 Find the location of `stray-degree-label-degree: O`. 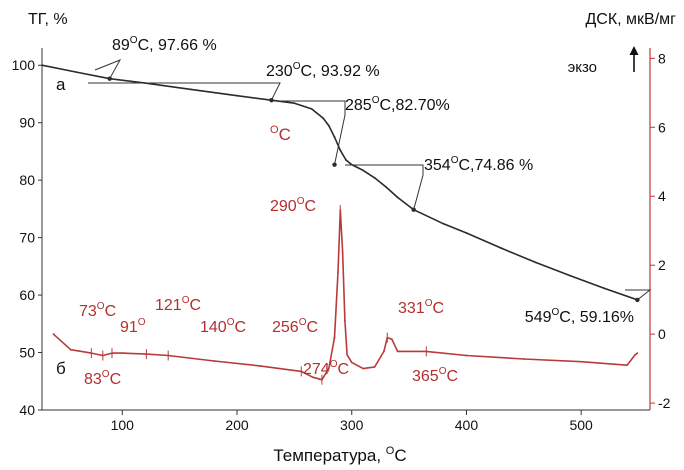

stray-degree-label-degree: O is located at coordinates (274, 130).